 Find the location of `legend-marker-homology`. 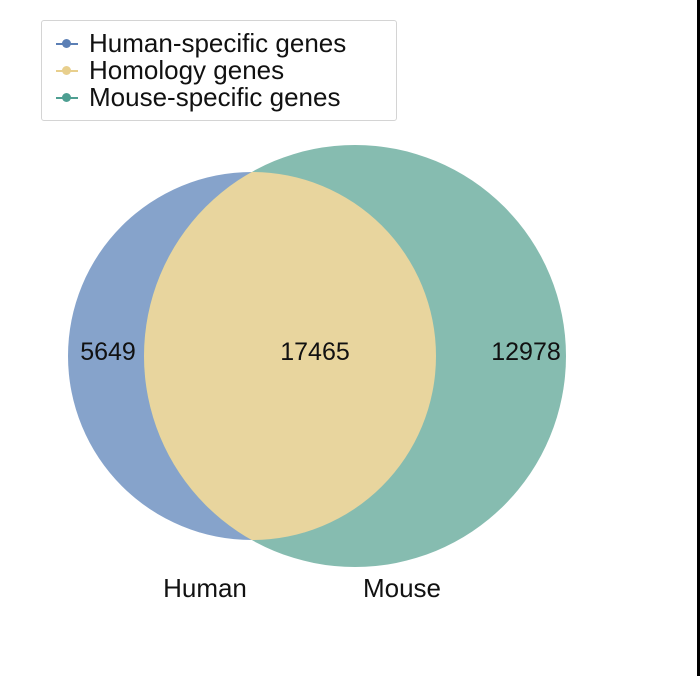

legend-marker-homology is located at coordinates (67, 70).